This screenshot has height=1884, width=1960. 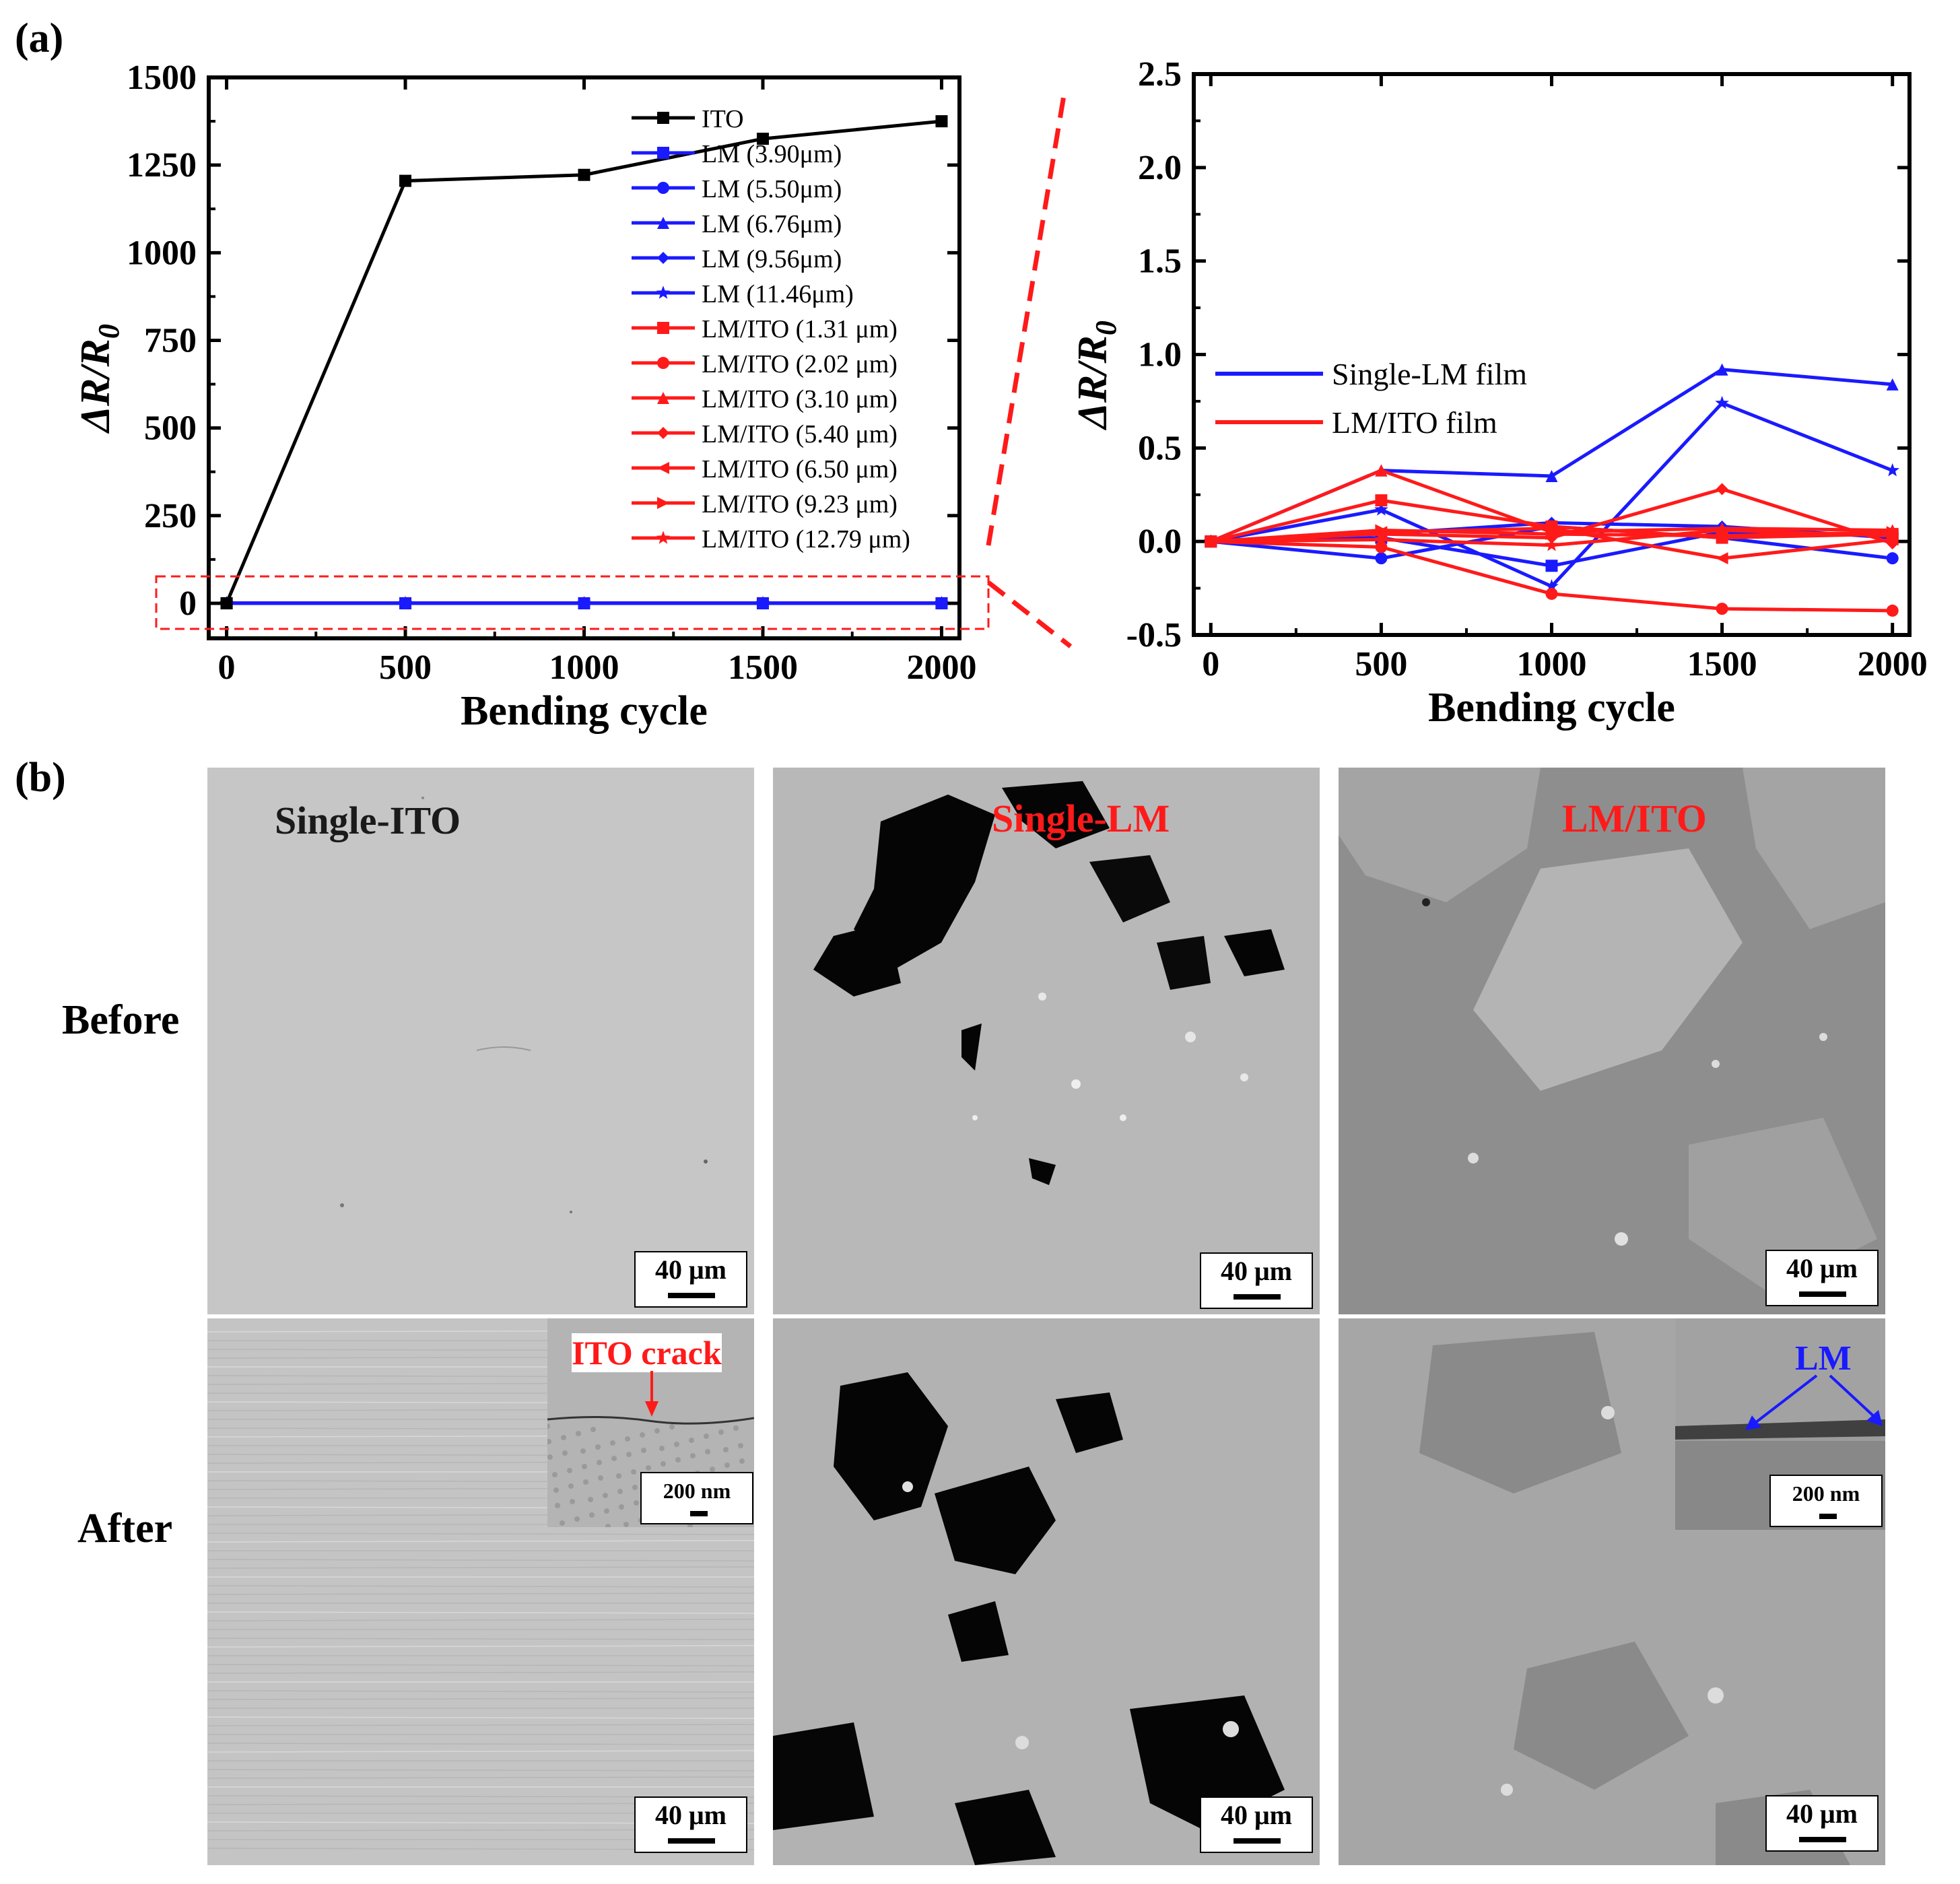 What do you see at coordinates (162, 78) in the screenshot?
I see `y-tick-label: 1500` at bounding box center [162, 78].